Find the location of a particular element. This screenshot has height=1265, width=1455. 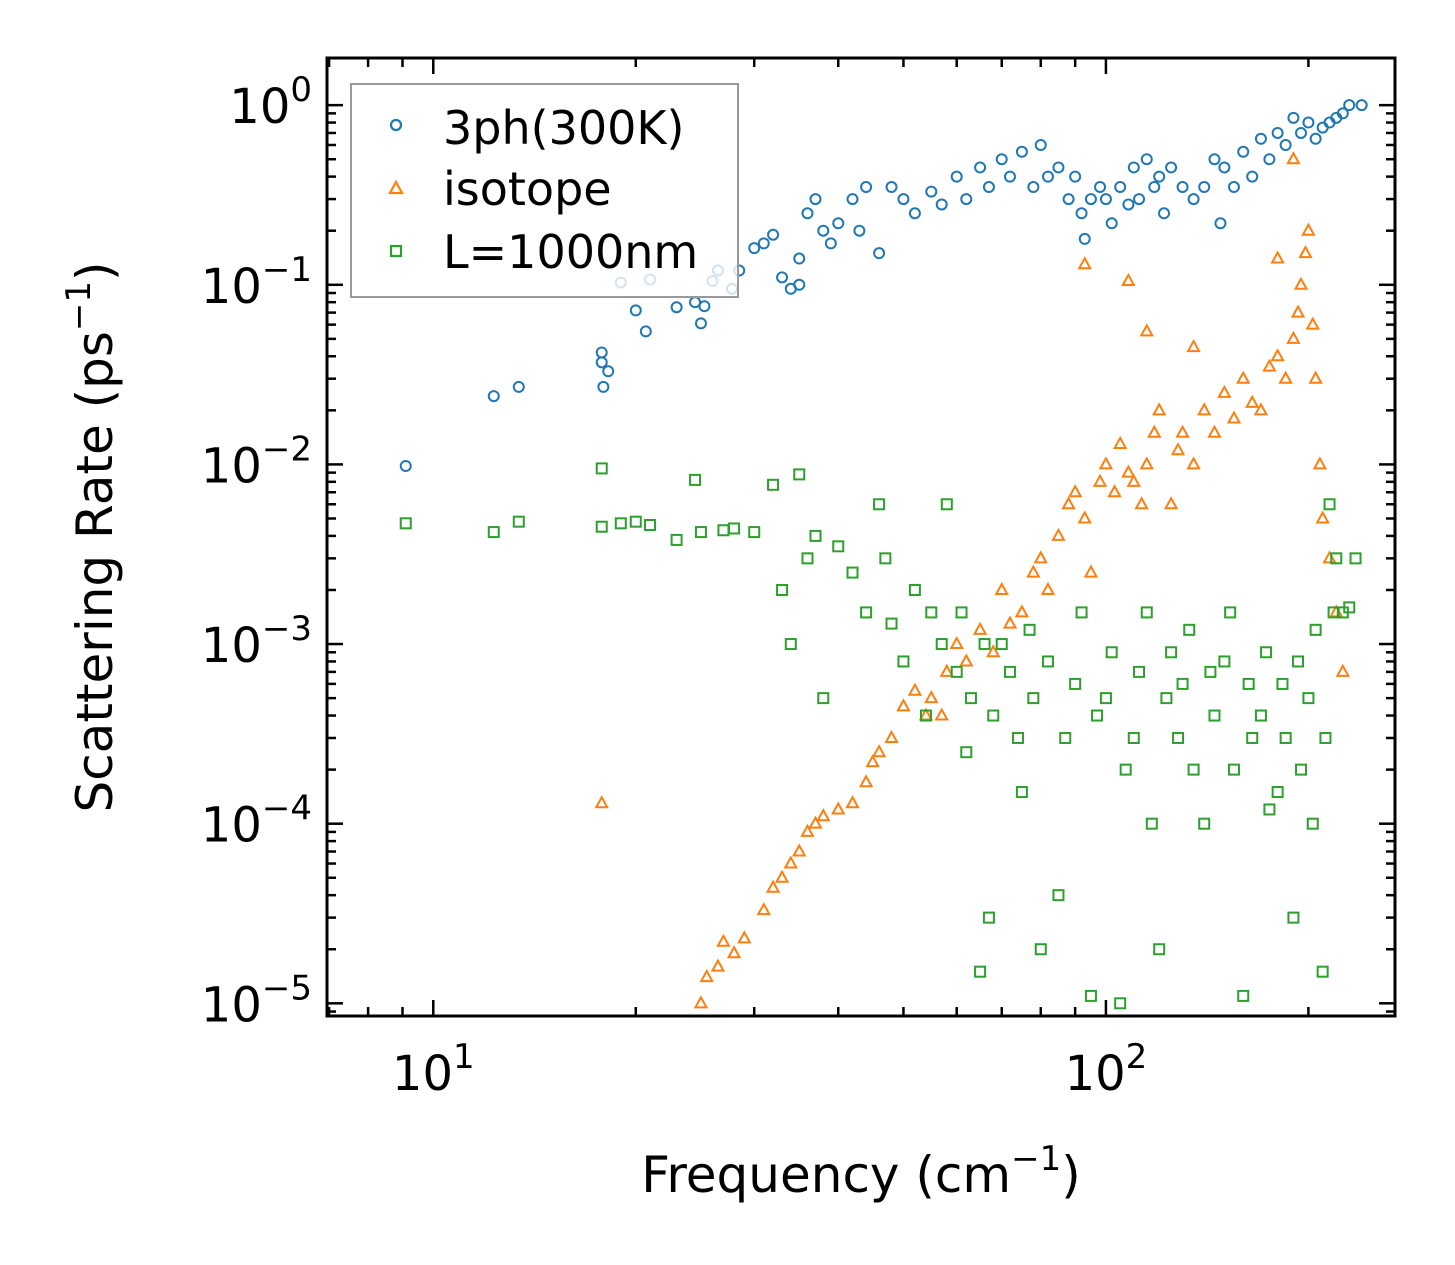

y-axis-label: Scattering Rate (ps−1) is located at coordinates (91, 536).